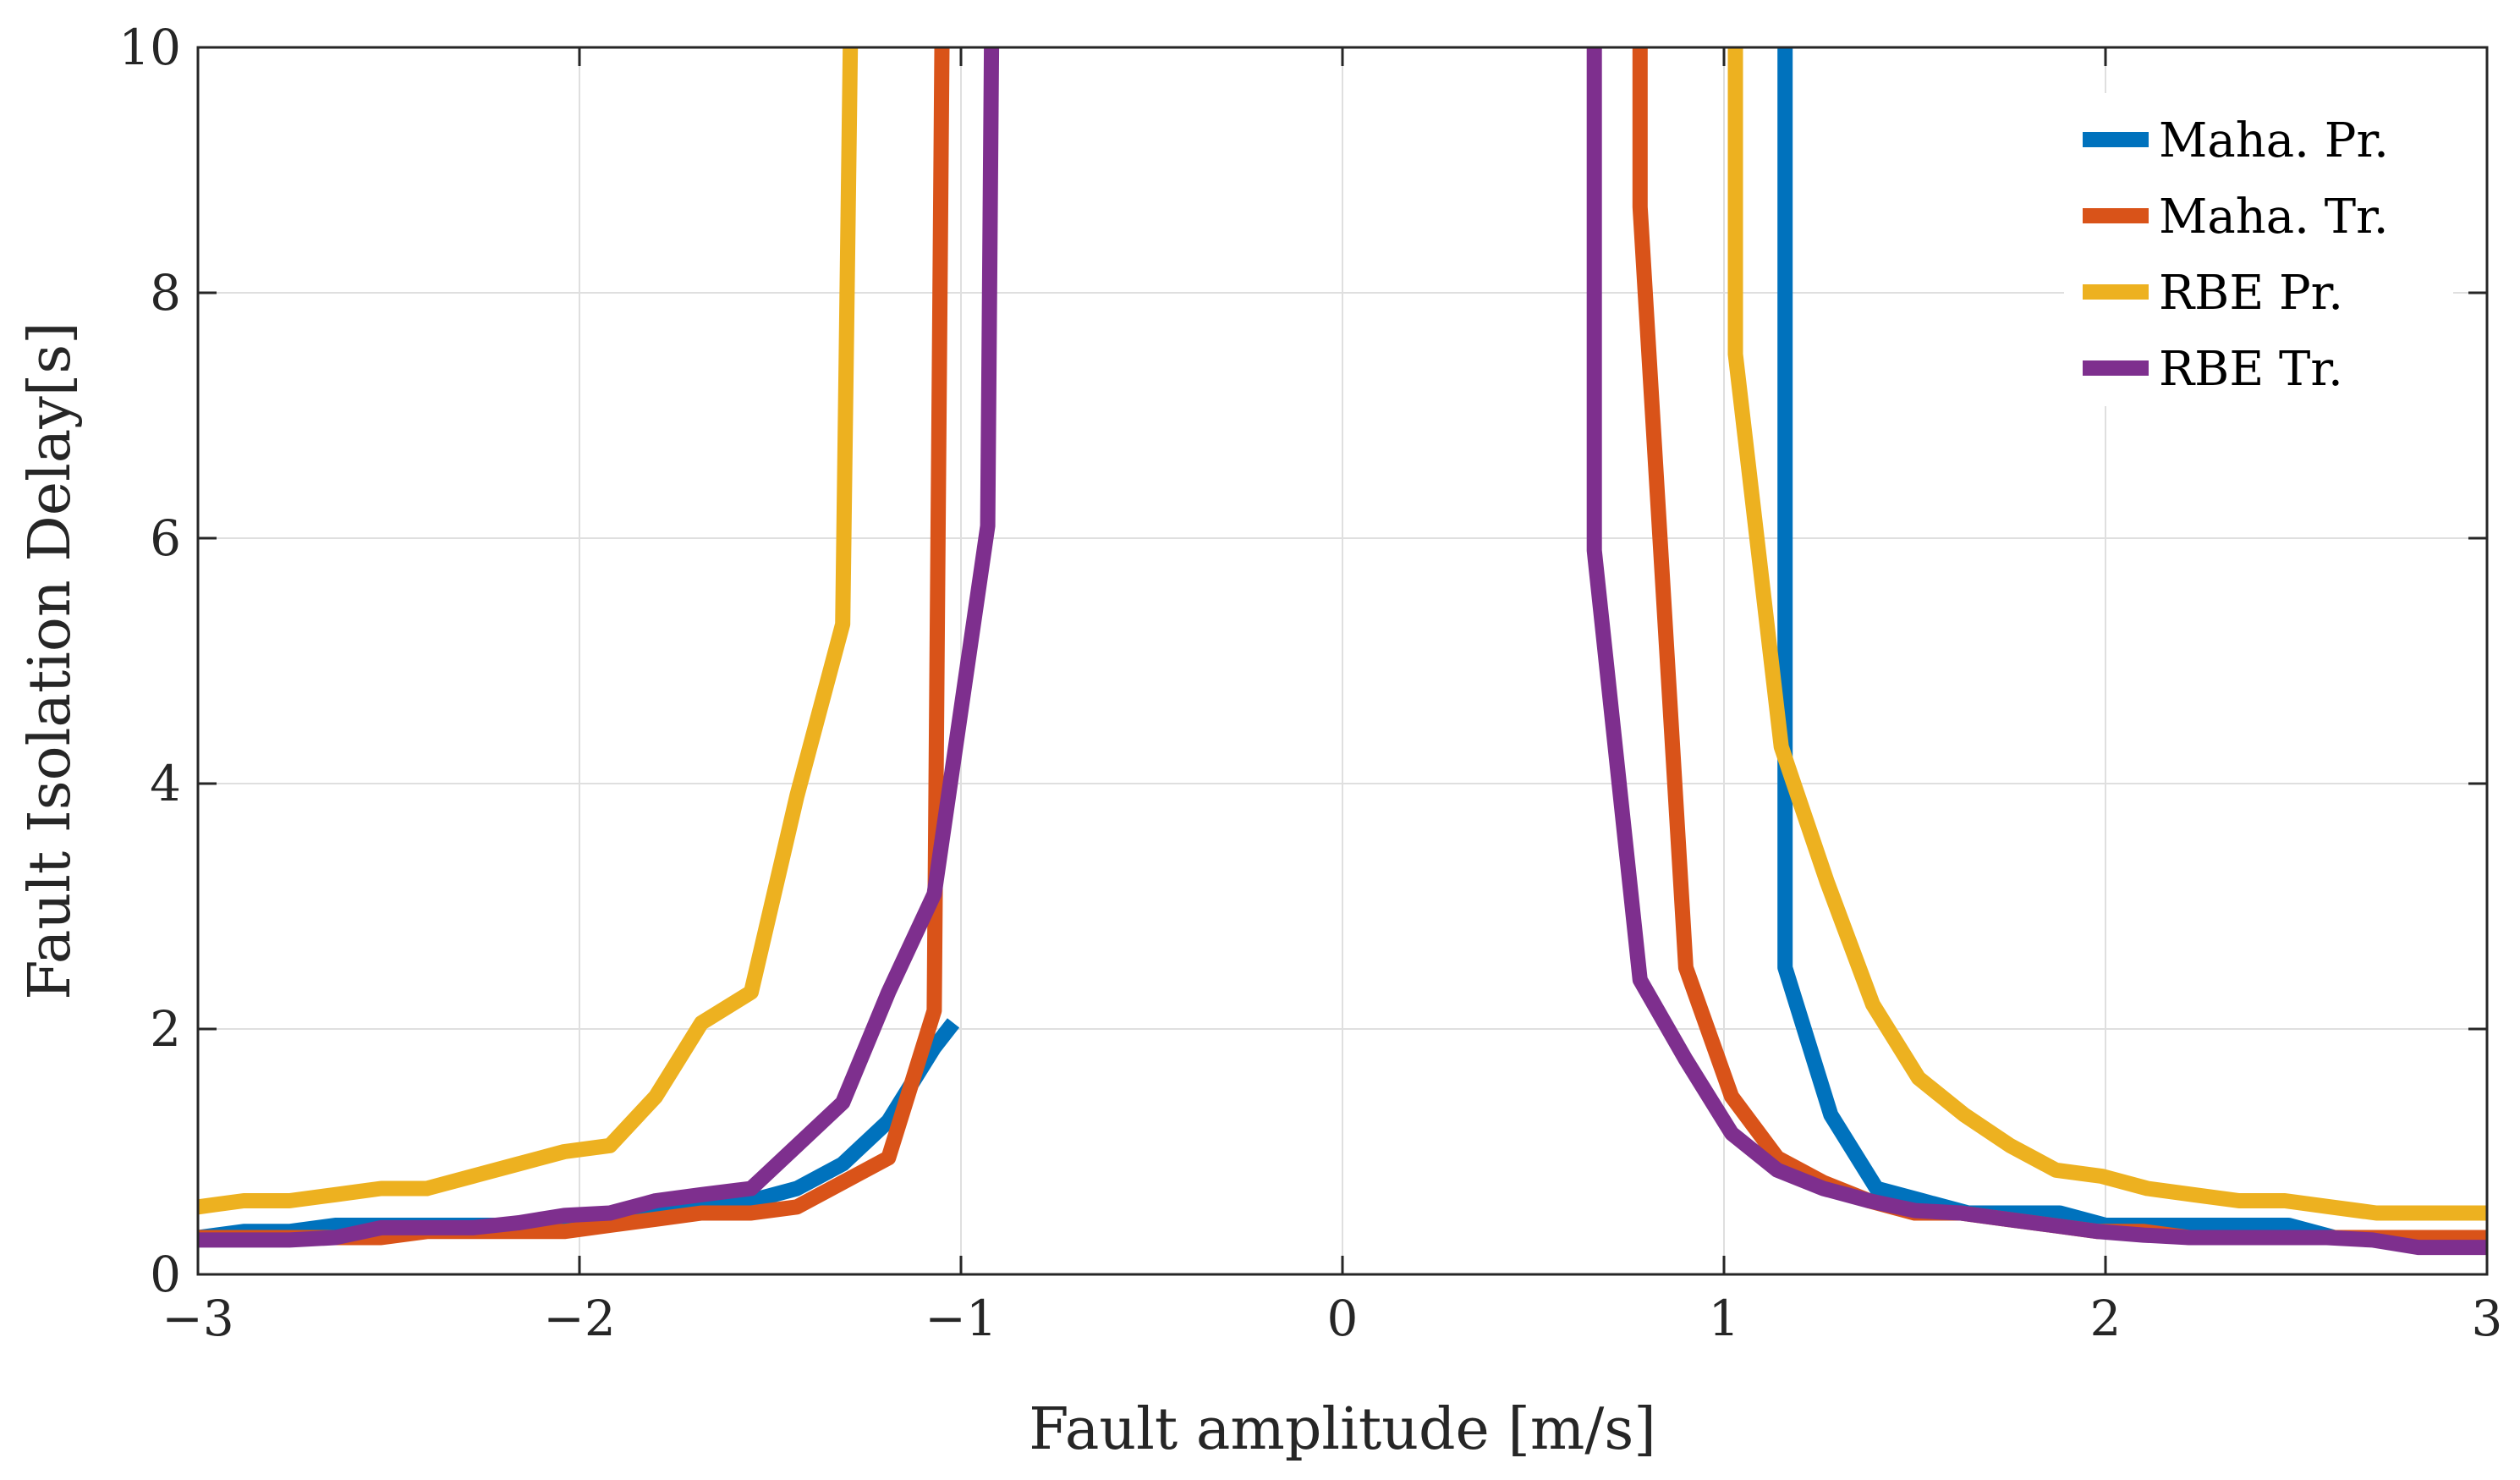  Describe the element at coordinates (50, 660) in the screenshot. I see `y-axis-label: Fault Isolation Delay[s]` at that location.